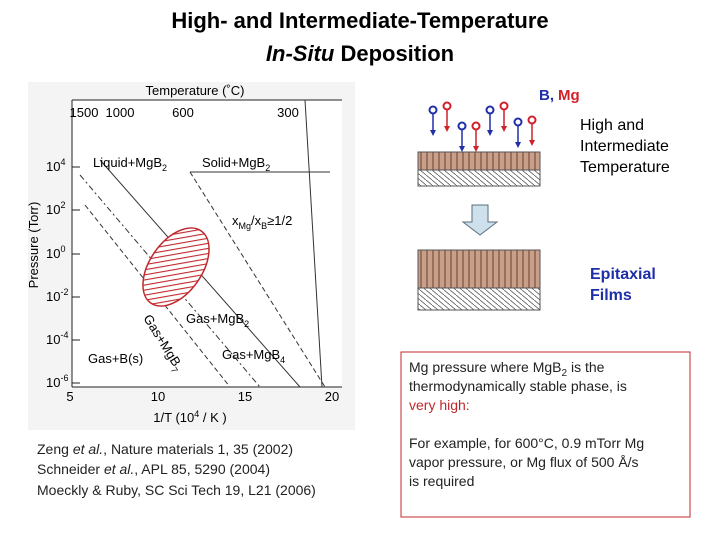 This screenshot has width=720, height=540. Describe the element at coordinates (359, 20) in the screenshot. I see `title-line1: High- and Intermediate-Temperature` at that location.